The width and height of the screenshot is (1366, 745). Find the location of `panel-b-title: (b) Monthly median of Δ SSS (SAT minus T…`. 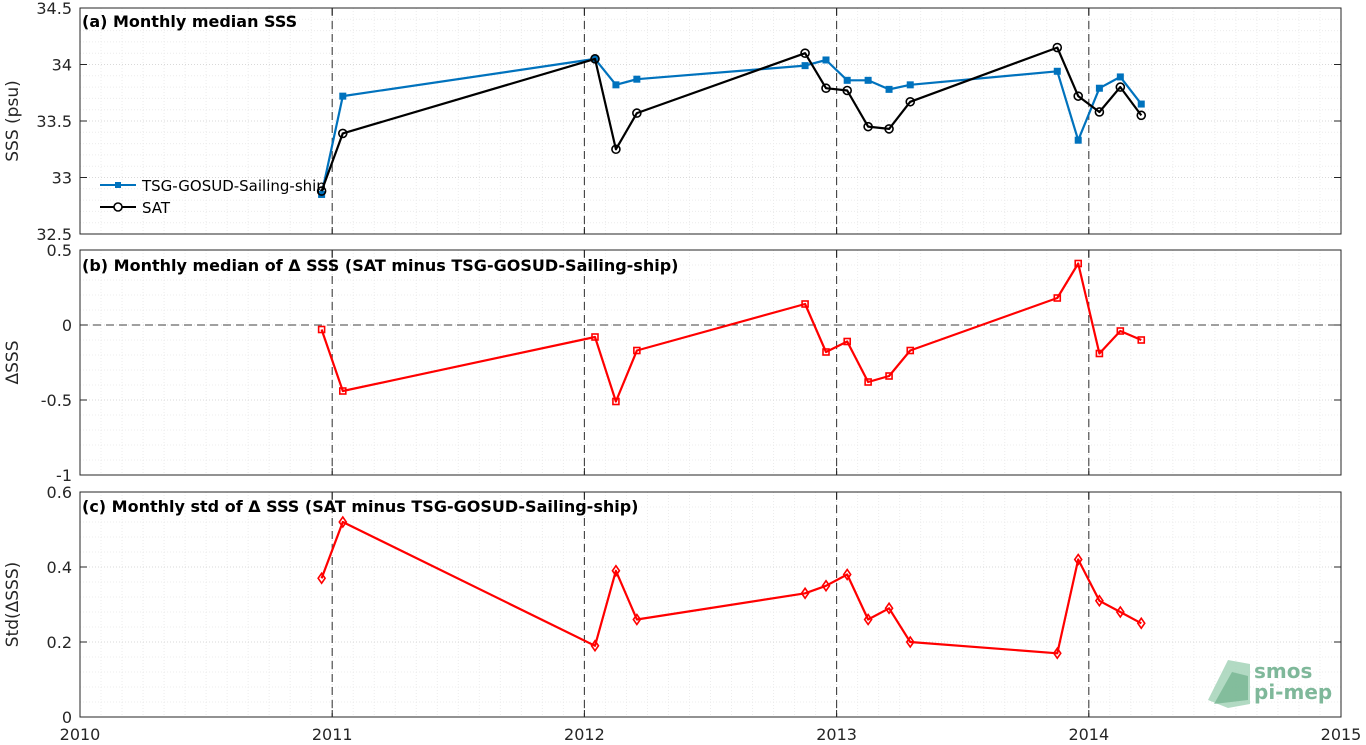

panel-b-title: (b) Monthly median of Δ SSS (SAT minus T… is located at coordinates (380, 265).